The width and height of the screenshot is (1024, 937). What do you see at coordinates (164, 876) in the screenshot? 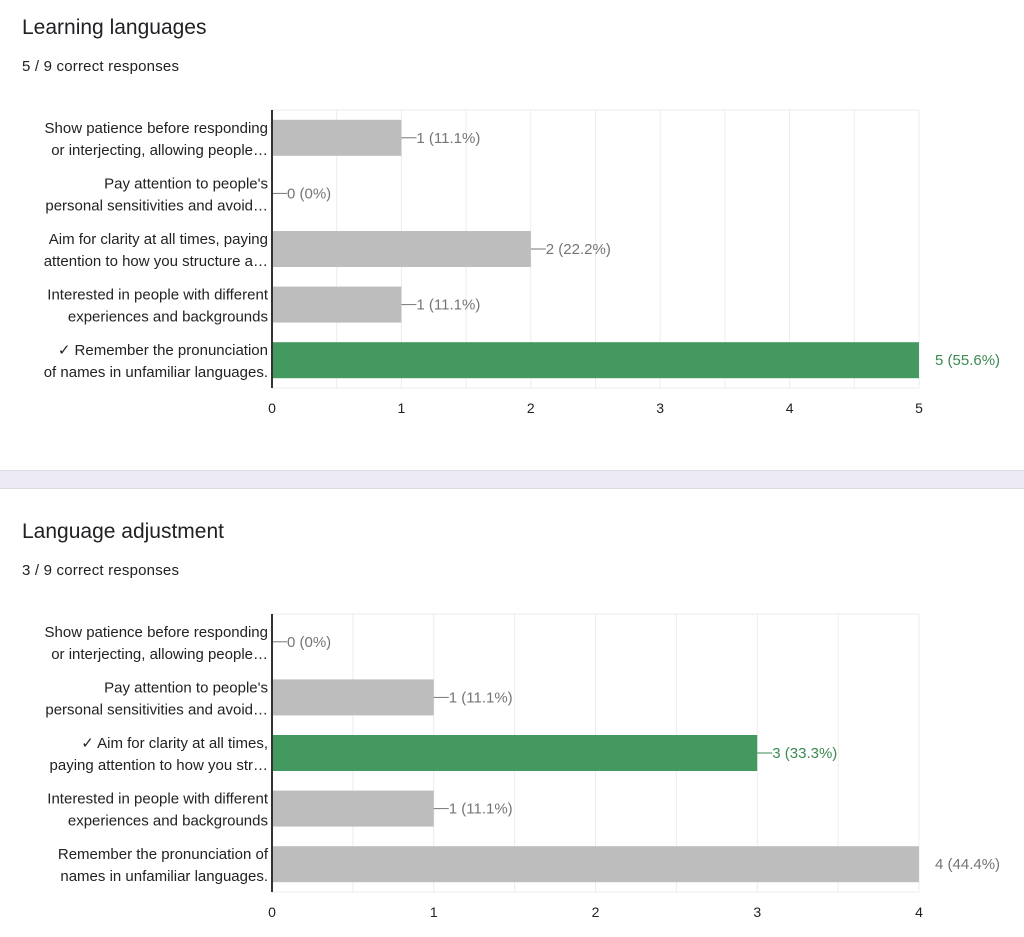
I see `category-label-line: names in unfamiliar languages.` at bounding box center [164, 876].